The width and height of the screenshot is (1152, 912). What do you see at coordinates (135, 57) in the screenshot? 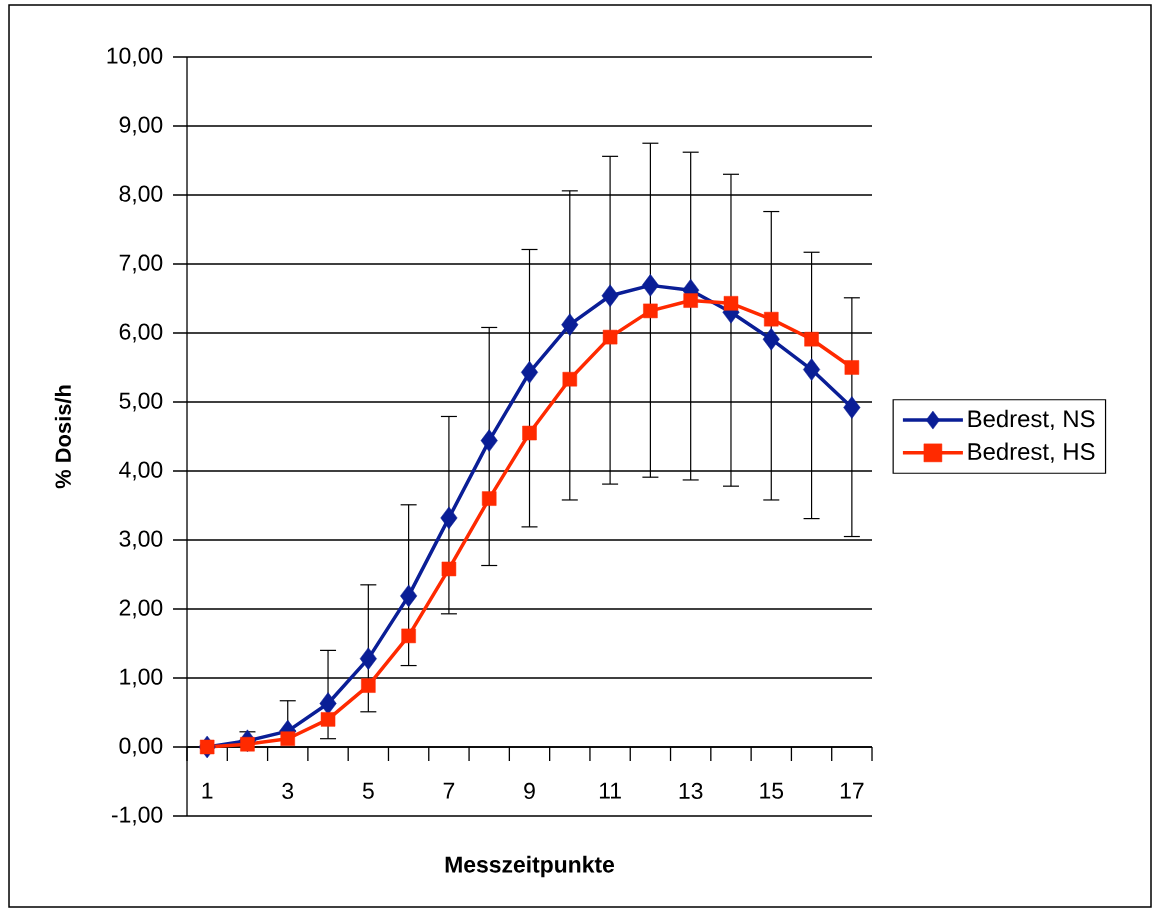
I see `y-tick-label: 10,00` at bounding box center [135, 57].